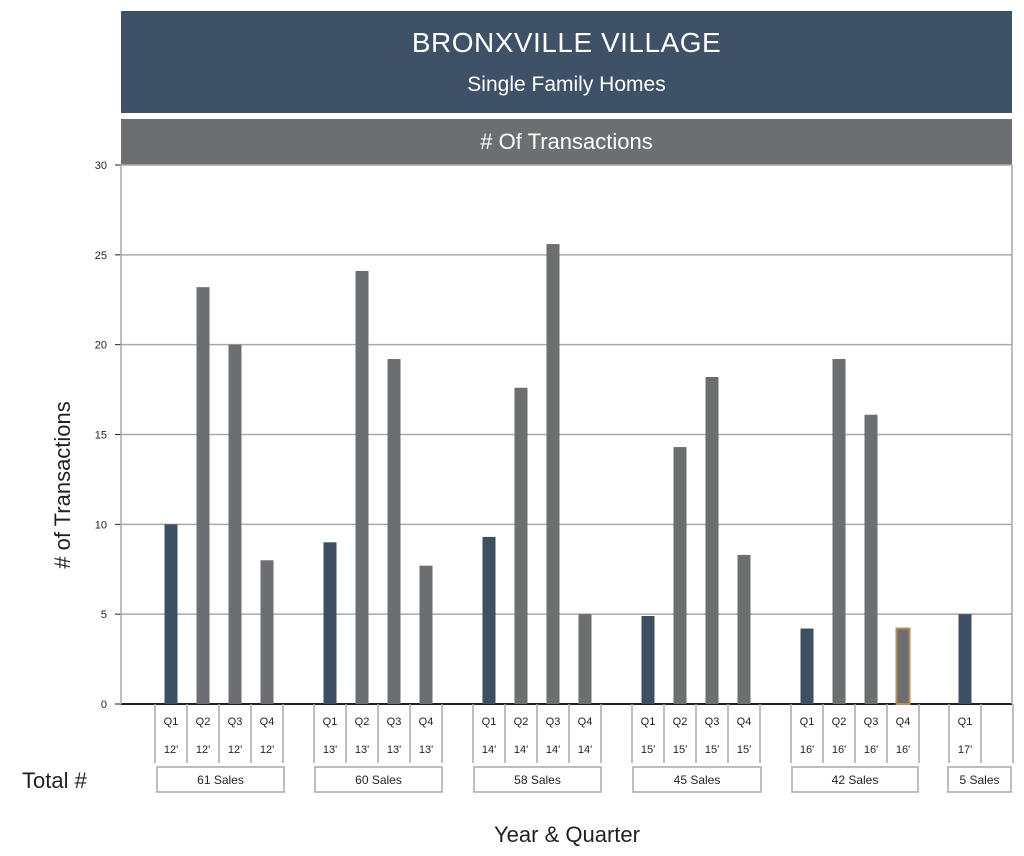 The width and height of the screenshot is (1024, 856). What do you see at coordinates (104, 615) in the screenshot?
I see `y-tick-label: 5` at bounding box center [104, 615].